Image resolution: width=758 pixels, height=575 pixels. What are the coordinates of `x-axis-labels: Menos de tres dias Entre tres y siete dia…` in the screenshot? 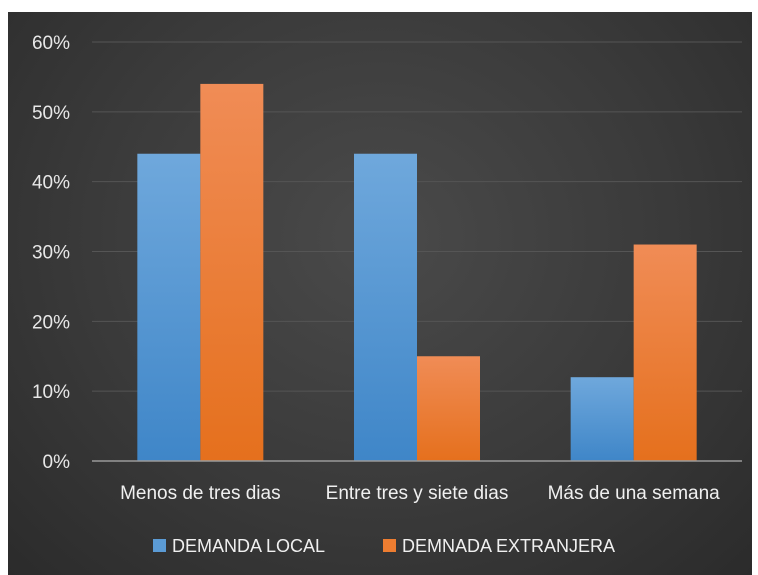 It's located at (420, 493).